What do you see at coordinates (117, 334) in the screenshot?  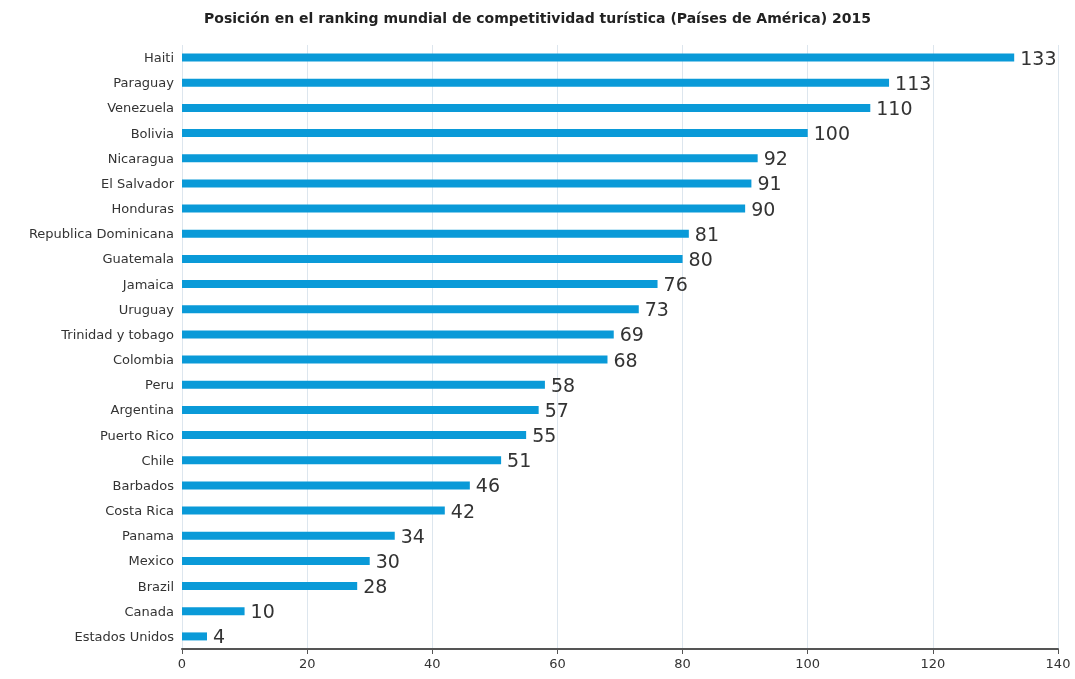 I see `y-tick-label: Trinidad y tobago` at bounding box center [117, 334].